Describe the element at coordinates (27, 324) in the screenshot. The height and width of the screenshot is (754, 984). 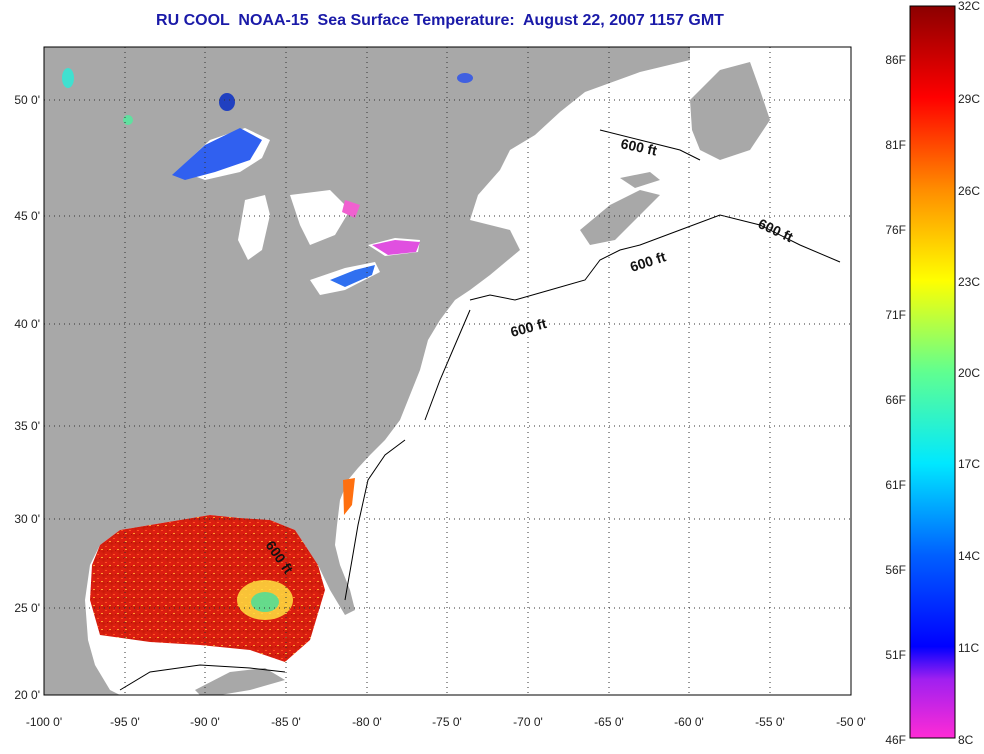
I see `lat-tick-label: 40 0'` at that location.